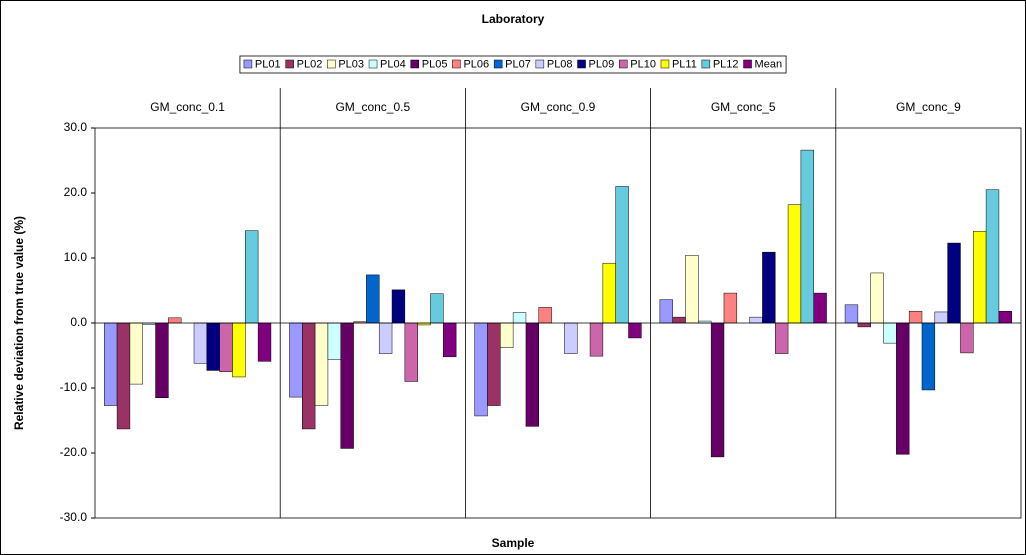  Describe the element at coordinates (78, 322) in the screenshot. I see `y-tick-label: 0.0` at that location.